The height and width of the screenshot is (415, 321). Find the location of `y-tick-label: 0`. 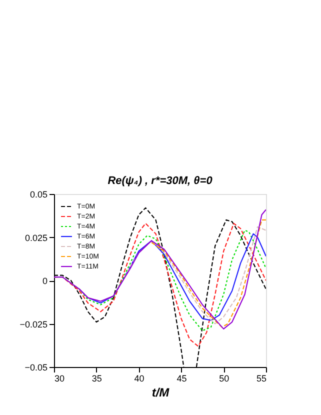

y-tick-label: 0 is located at coordinates (45, 281).